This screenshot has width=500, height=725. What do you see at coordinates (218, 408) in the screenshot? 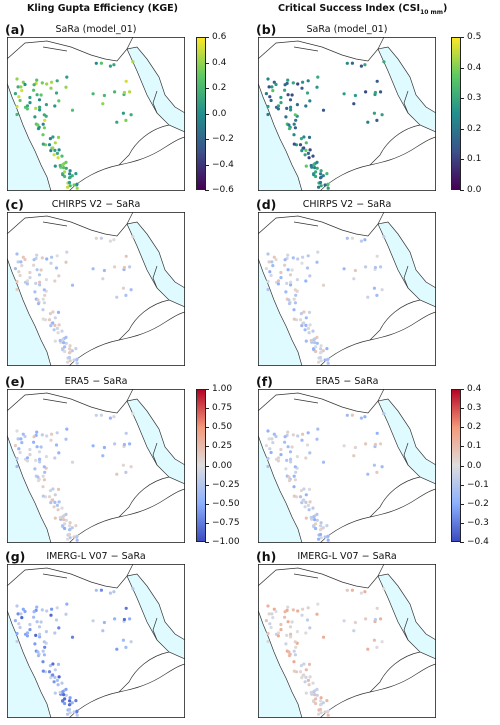
I see `colorbar-tick-label: 0.75` at bounding box center [218, 408].